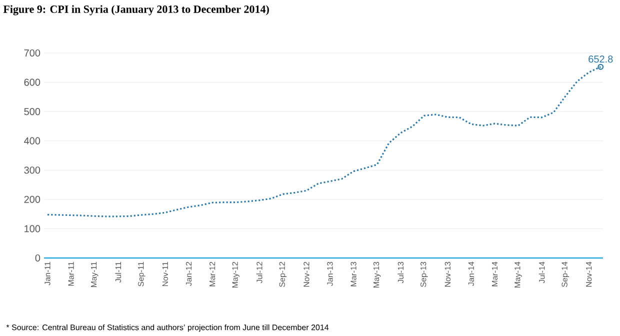 This screenshot has height=336, width=620. Describe the element at coordinates (259, 273) in the screenshot. I see `x-tick-label: Jul-12` at that location.